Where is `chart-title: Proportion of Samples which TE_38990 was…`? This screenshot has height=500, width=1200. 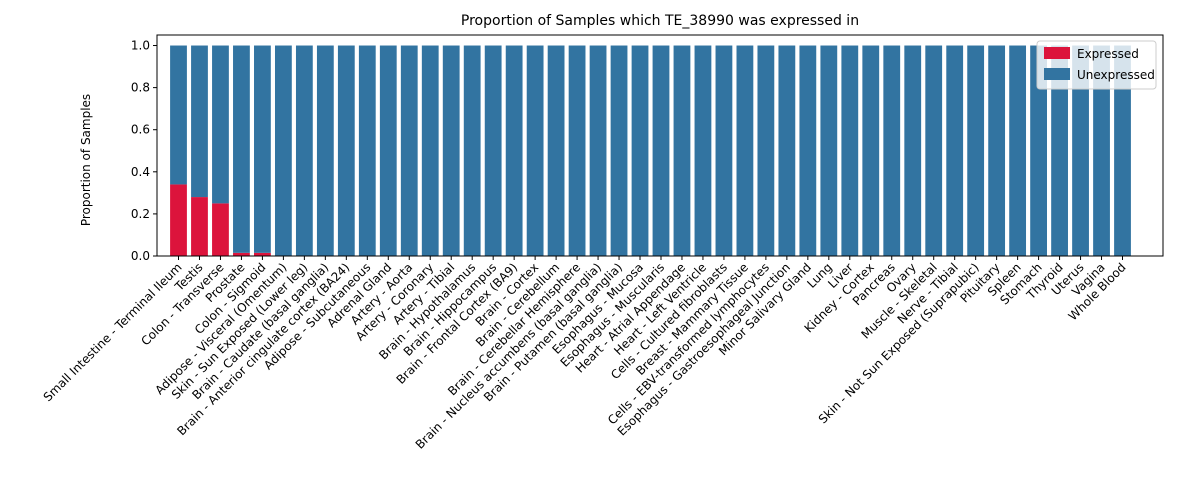 chart-title: Proportion of Samples which TE_38990 was… is located at coordinates (660, 21).